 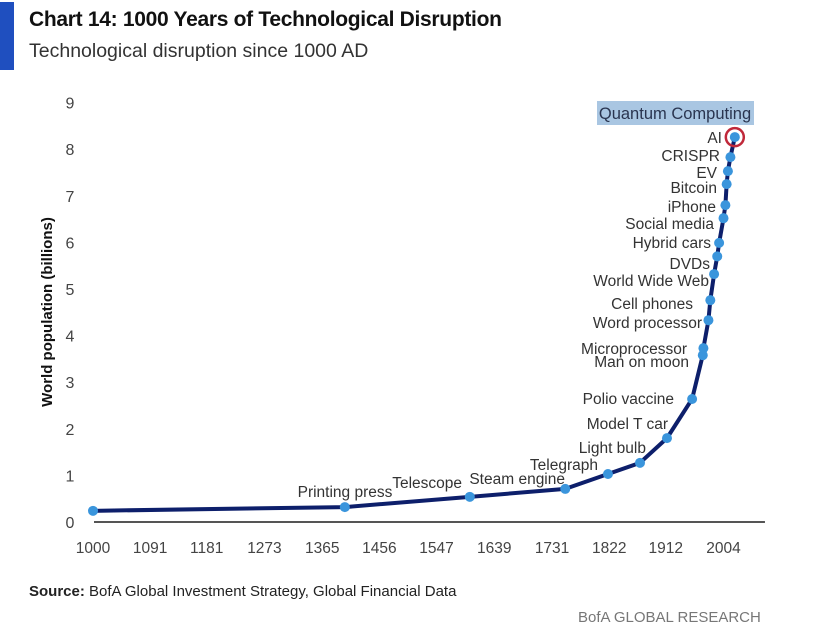 What do you see at coordinates (652, 304) in the screenshot?
I see `event-label: Cell phones` at bounding box center [652, 304].